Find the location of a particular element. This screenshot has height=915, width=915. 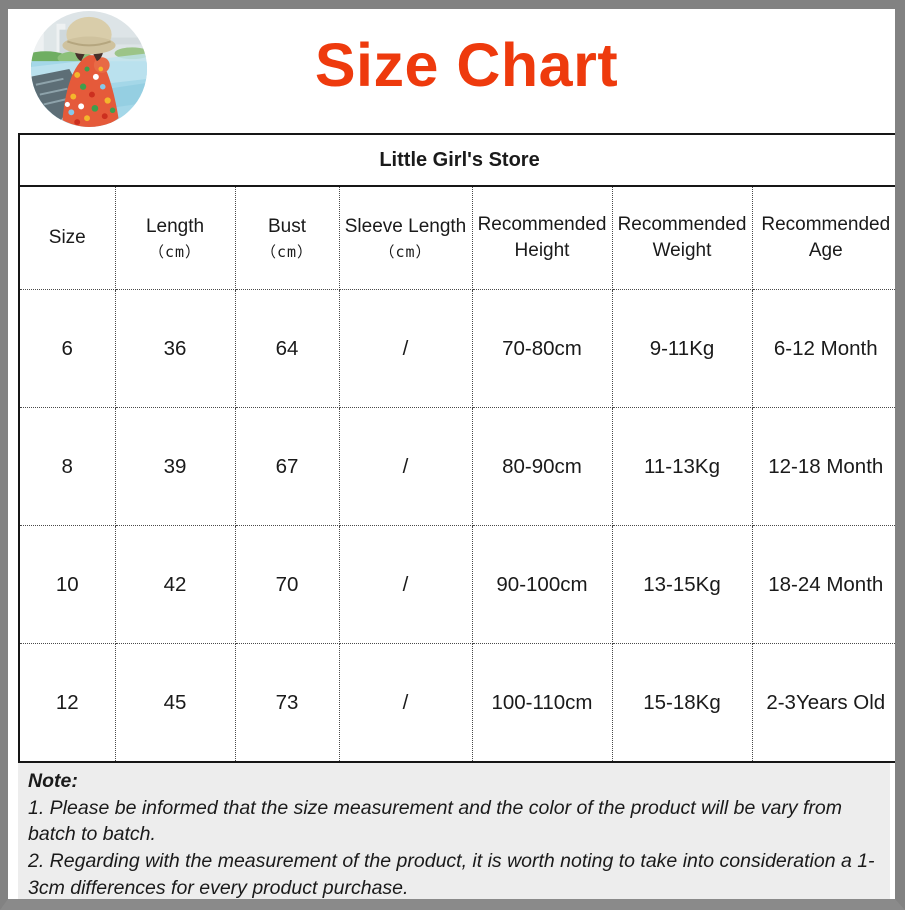

table-cell: 10 is located at coordinates (67, 584).